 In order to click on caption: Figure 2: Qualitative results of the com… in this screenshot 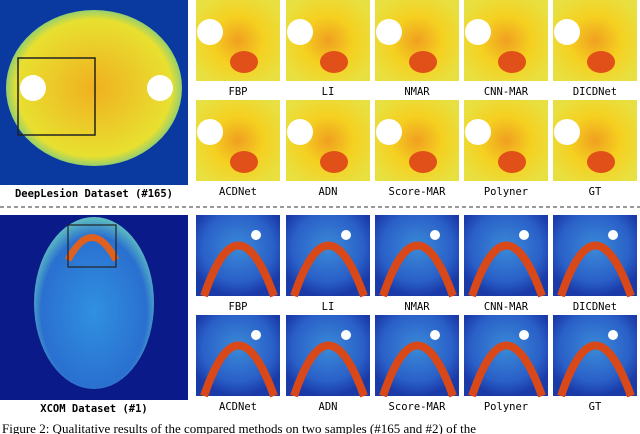, I will do `click(239, 427)`.